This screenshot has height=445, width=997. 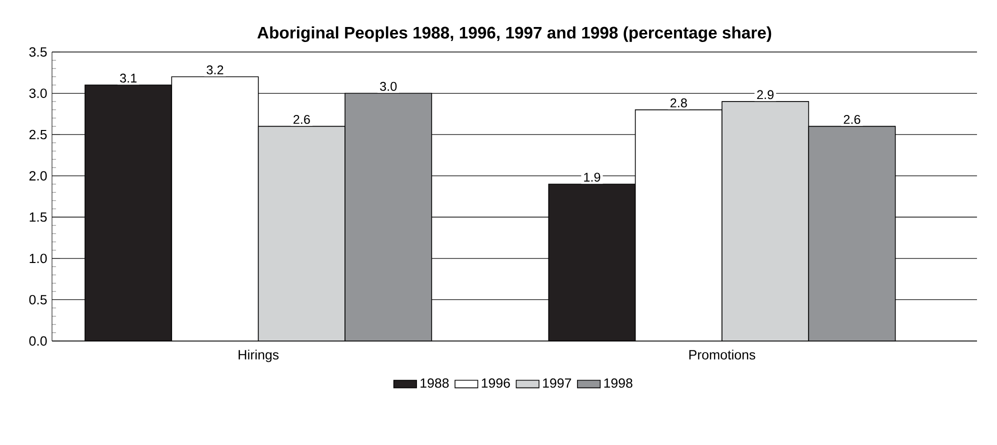 What do you see at coordinates (765, 95) in the screenshot?
I see `data-label: 2.9` at bounding box center [765, 95].